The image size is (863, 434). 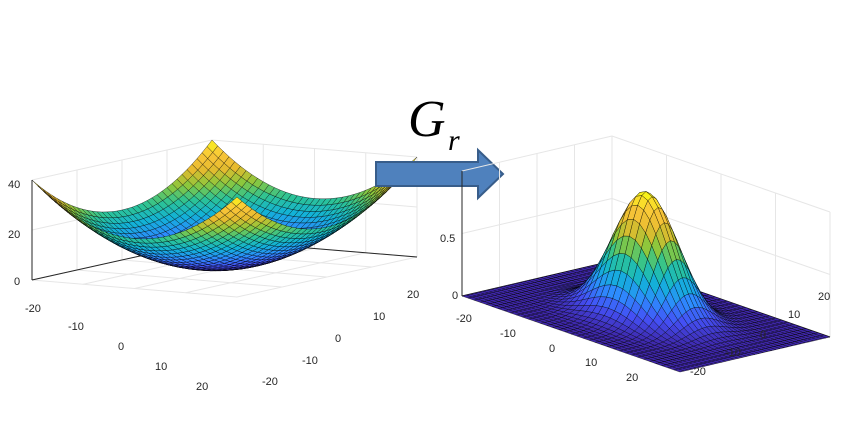 What do you see at coordinates (76, 327) in the screenshot?
I see `left-x-tick: -10` at bounding box center [76, 327].